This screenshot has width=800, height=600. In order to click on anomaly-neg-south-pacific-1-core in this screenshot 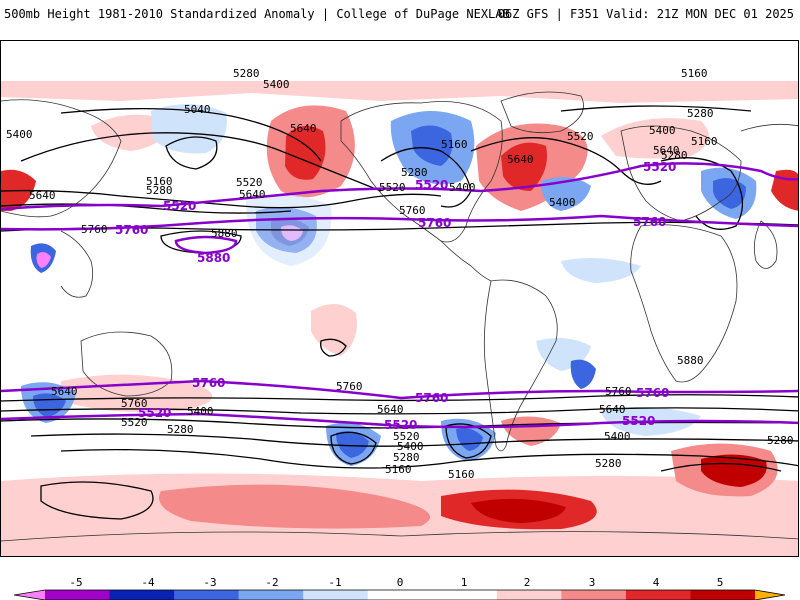, I will do `click(352, 444)`.